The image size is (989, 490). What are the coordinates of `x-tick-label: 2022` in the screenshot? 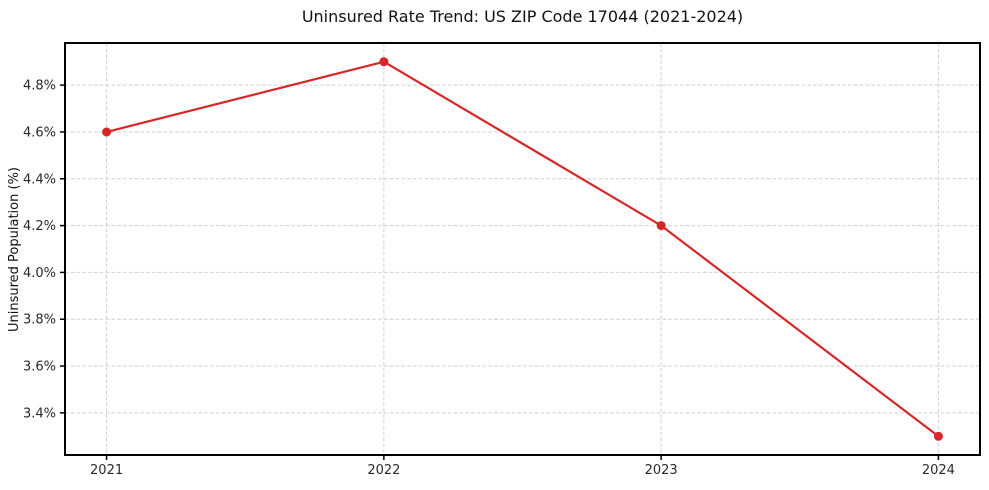 It's located at (383, 470).